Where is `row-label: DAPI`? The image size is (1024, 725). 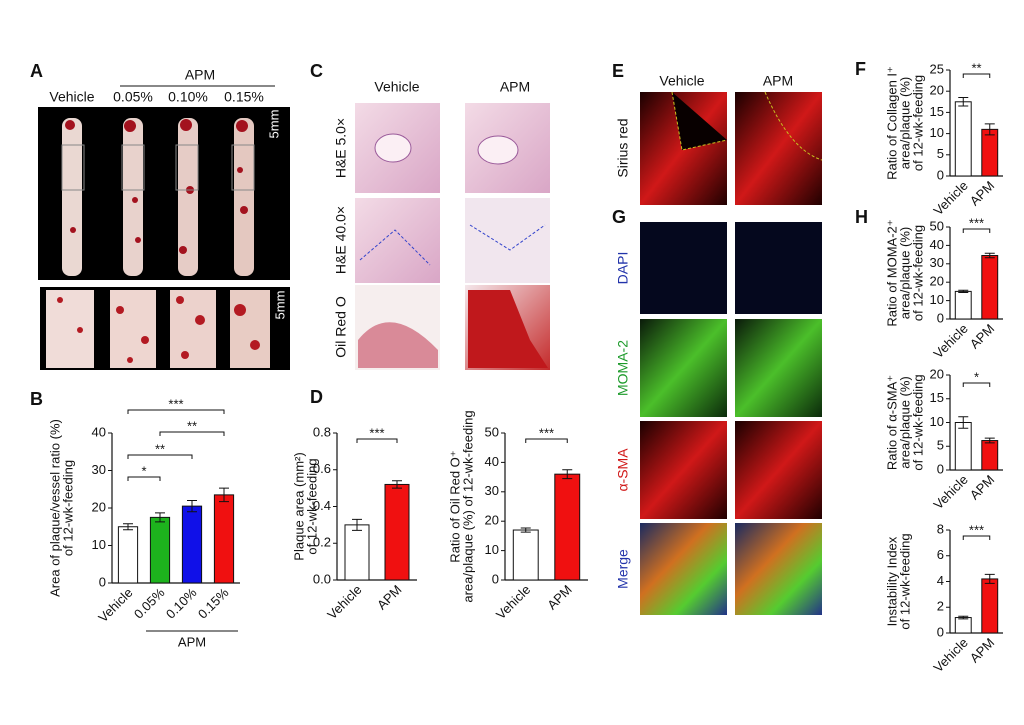
row-label: DAPI is located at coordinates (623, 268).